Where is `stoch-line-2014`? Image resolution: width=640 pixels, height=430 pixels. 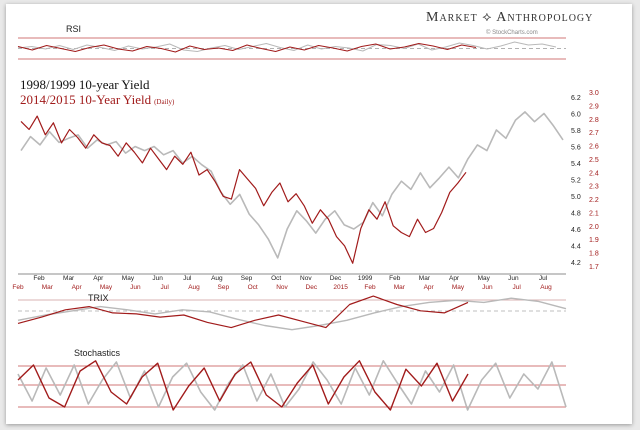
stoch-line-2014 is located at coordinates (243, 385).